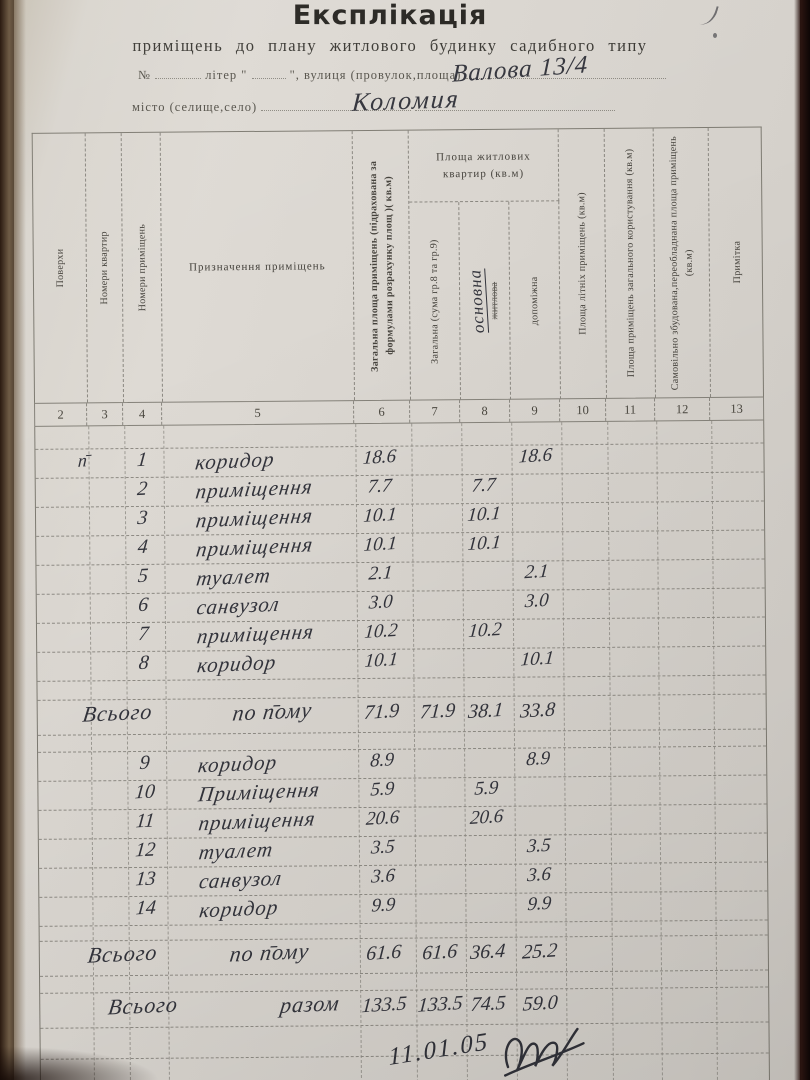 The height and width of the screenshot is (1080, 810). Describe the element at coordinates (195, 107) in the screenshot. I see `city-label: місто (селище,село)` at that location.